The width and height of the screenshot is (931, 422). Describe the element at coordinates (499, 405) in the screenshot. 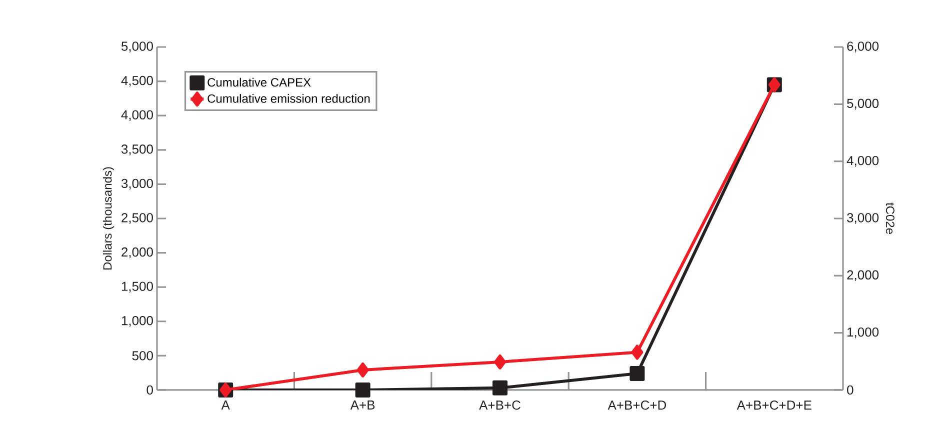

I see `x-tick-label: A+B+C` at that location.